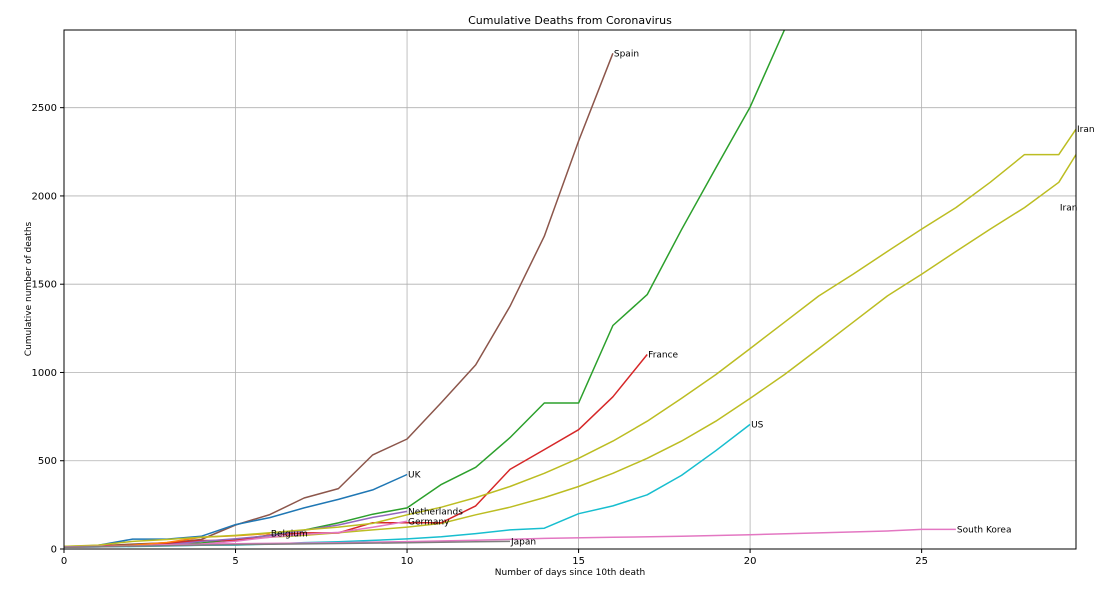 The image size is (1096, 591). I want to click on y-tick-label: 1000, so click(44, 373).